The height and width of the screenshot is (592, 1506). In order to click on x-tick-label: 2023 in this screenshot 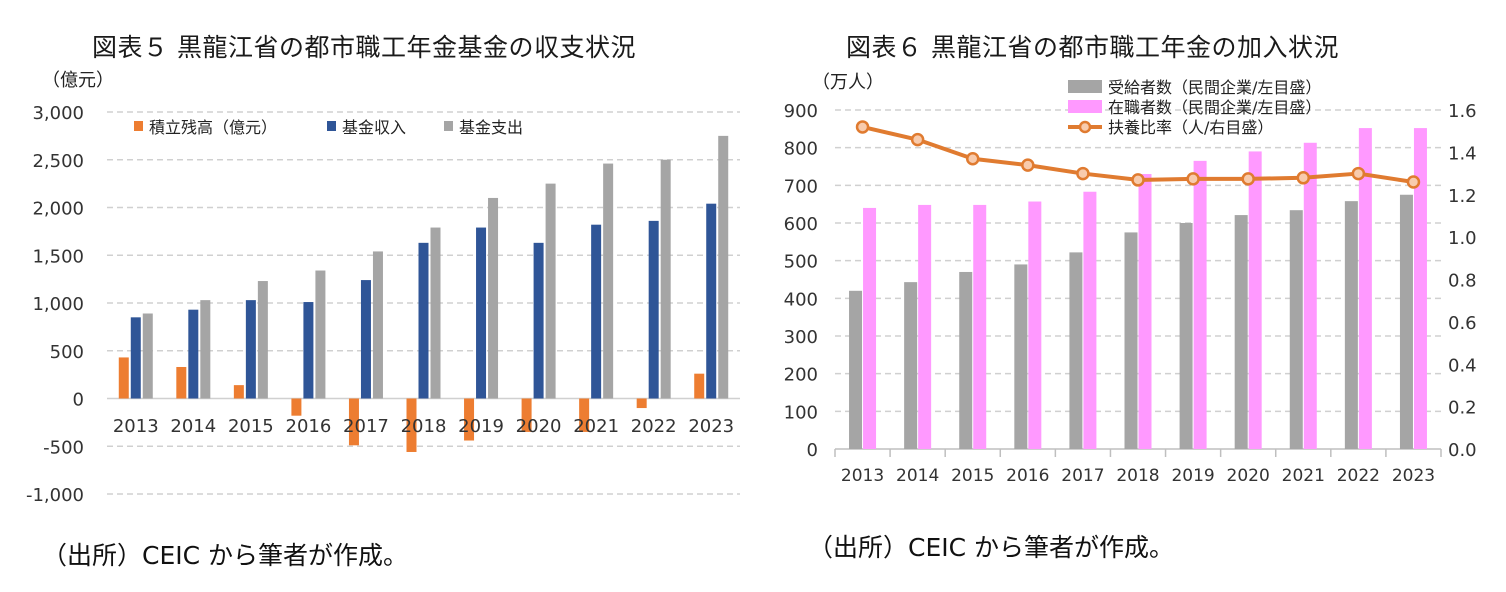, I will do `click(711, 426)`.